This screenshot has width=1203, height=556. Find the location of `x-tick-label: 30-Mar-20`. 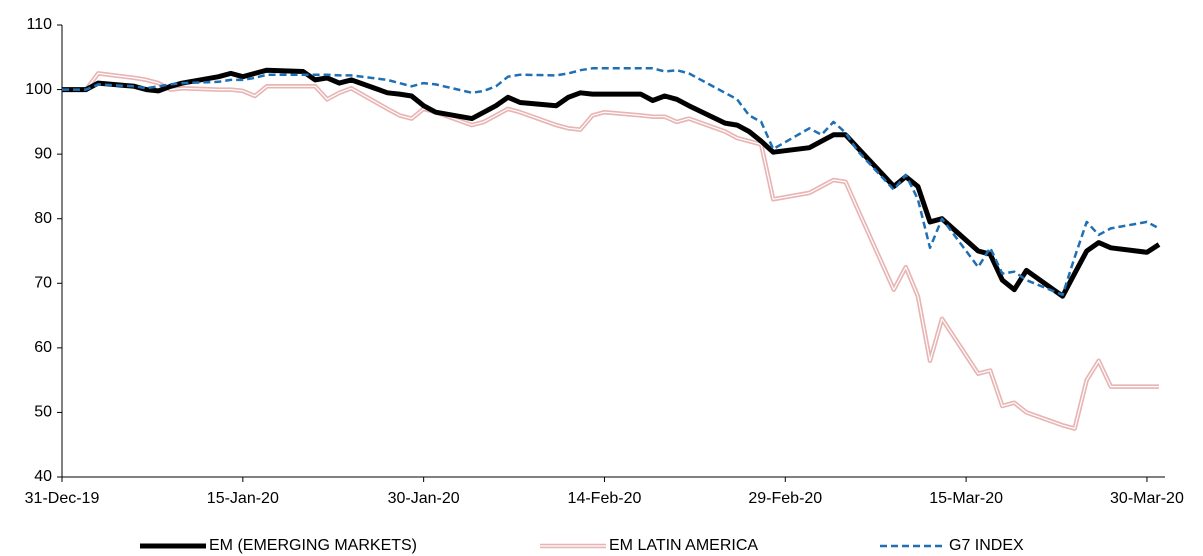

x-tick-label: 30-Mar-20 is located at coordinates (1147, 498).